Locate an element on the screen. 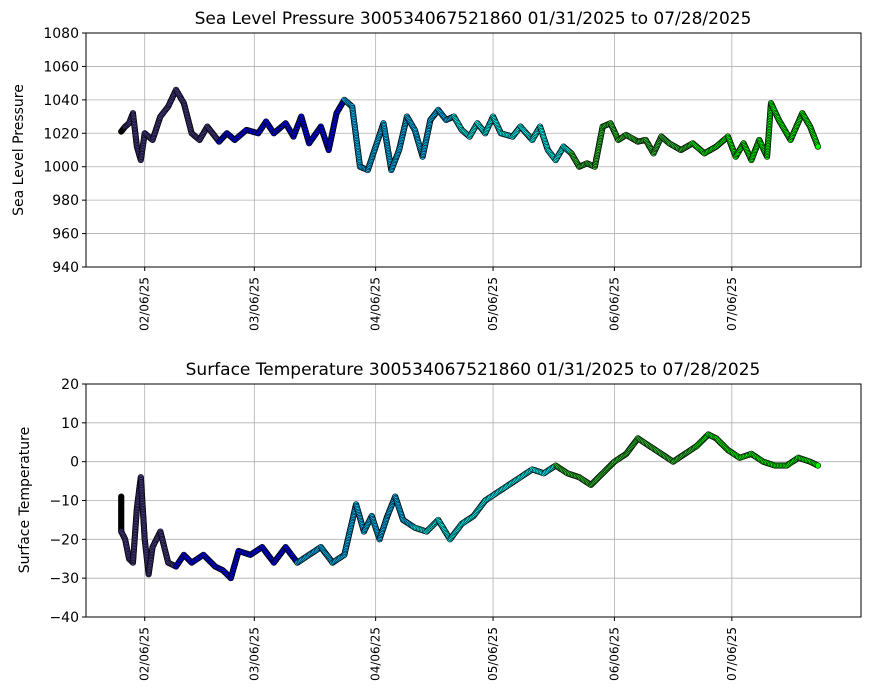 The width and height of the screenshot is (870, 700). temperature-y-tick-label: 20 is located at coordinates (70, 385).